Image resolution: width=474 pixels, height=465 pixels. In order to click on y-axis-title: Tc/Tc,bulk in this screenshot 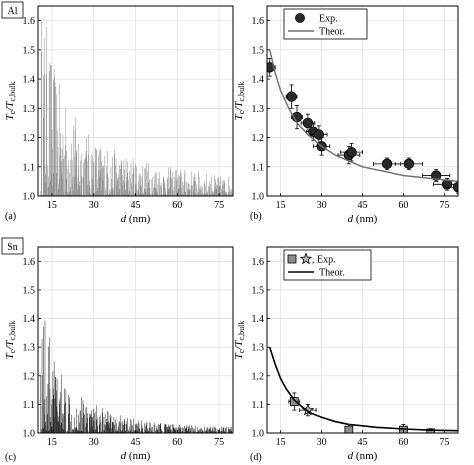, I will do `click(10, 101)`.